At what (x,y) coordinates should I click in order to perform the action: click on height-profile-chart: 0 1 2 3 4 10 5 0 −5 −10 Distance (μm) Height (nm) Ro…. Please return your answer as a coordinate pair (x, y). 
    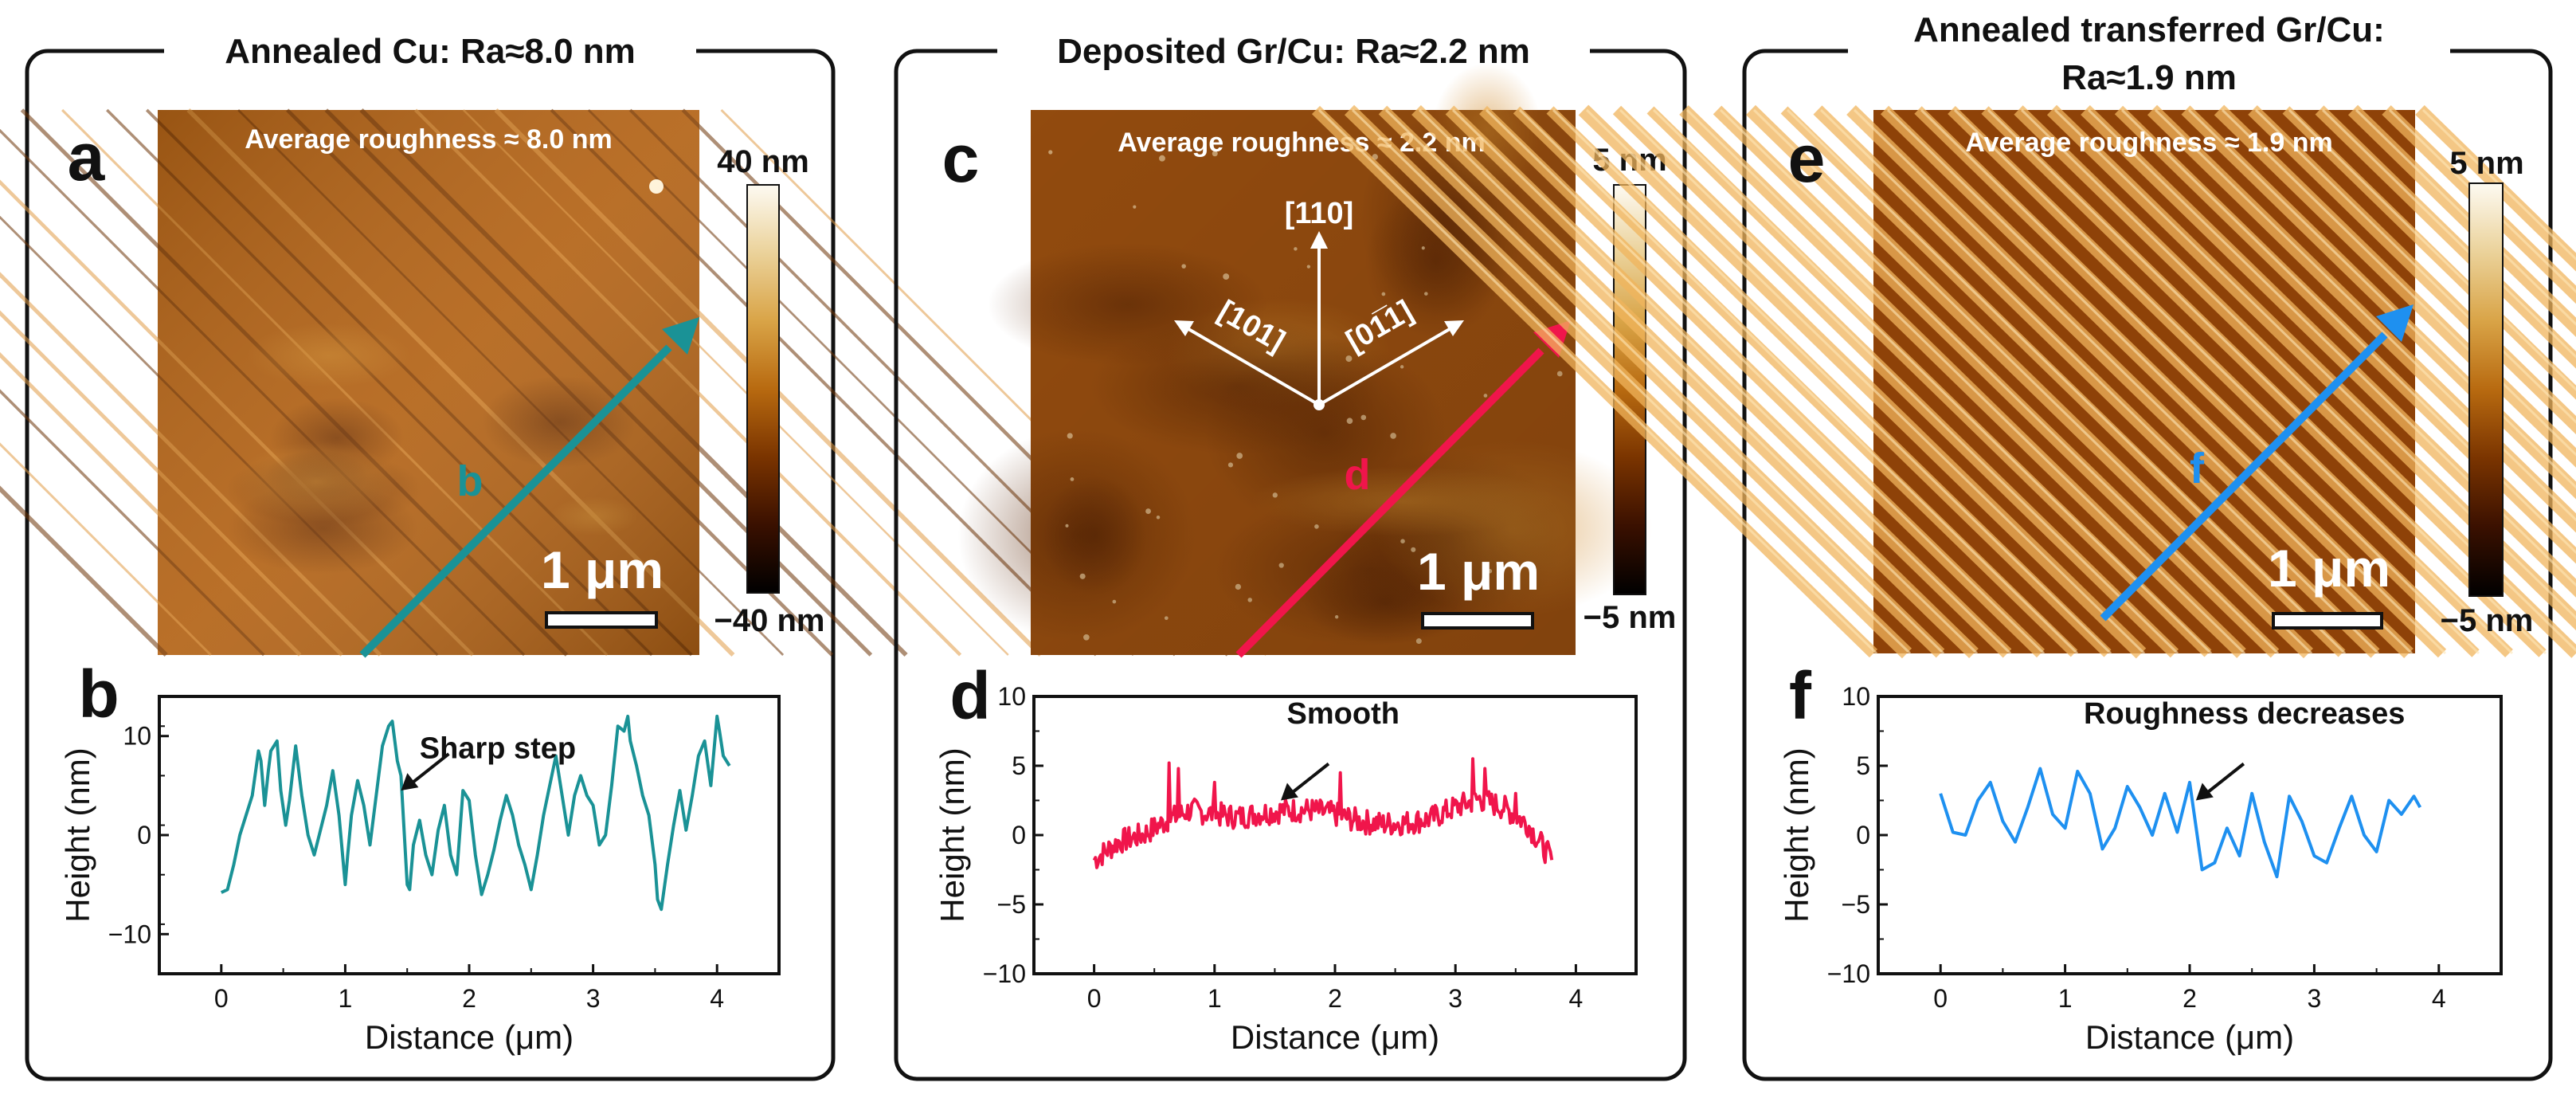
    Looking at the image, I should click on (2140, 869).